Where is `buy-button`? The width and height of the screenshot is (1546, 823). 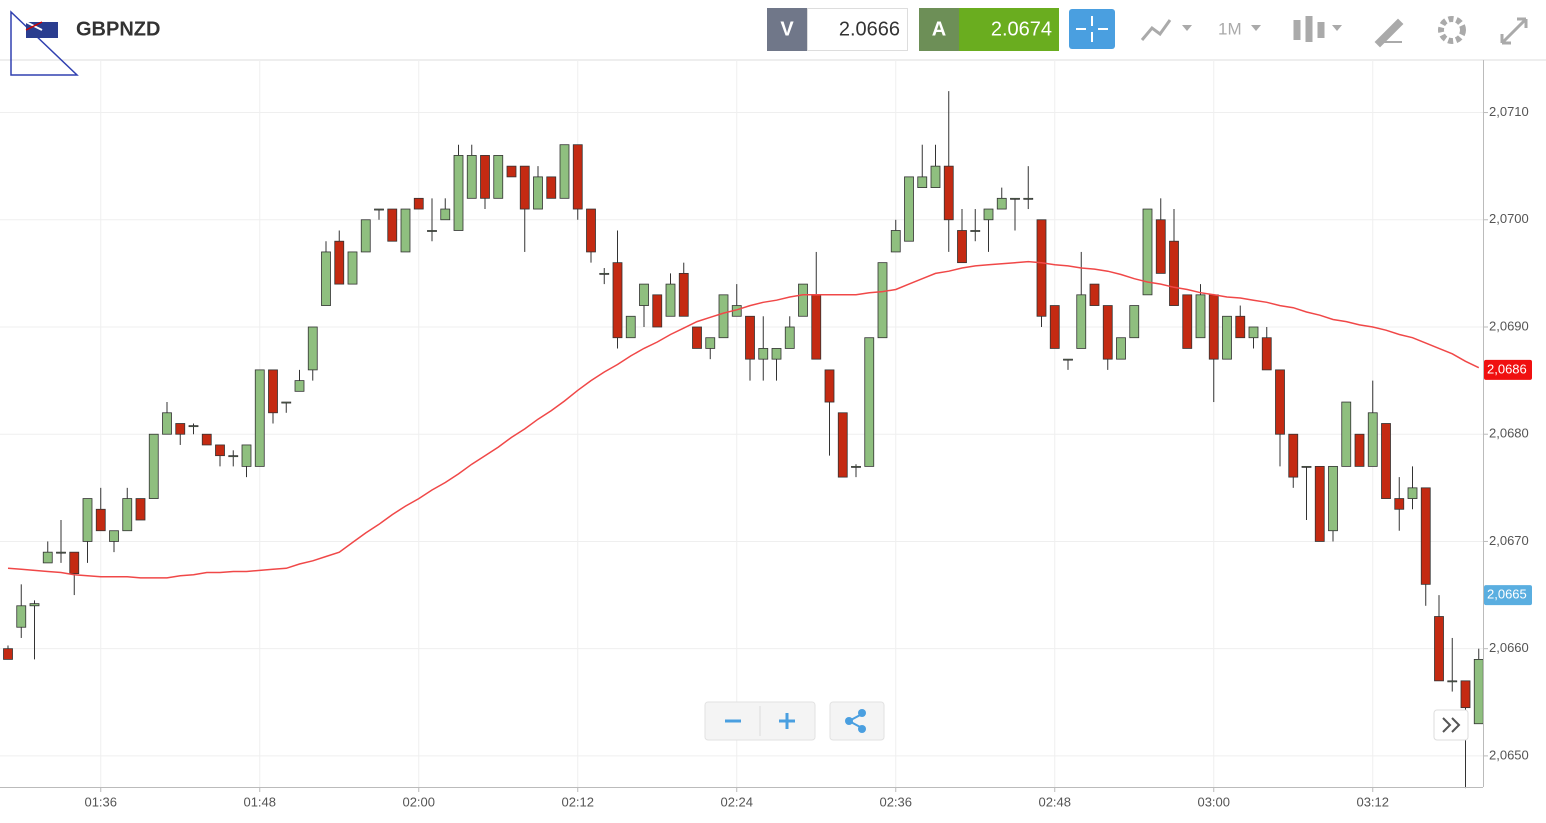 buy-button is located at coordinates (939, 29).